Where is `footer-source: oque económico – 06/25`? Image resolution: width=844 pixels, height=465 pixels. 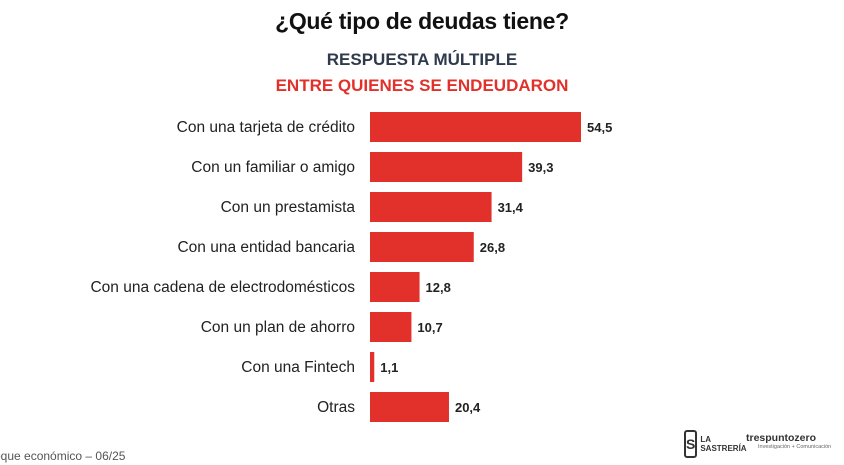
footer-source: oque económico – 06/25 is located at coordinates (63, 456).